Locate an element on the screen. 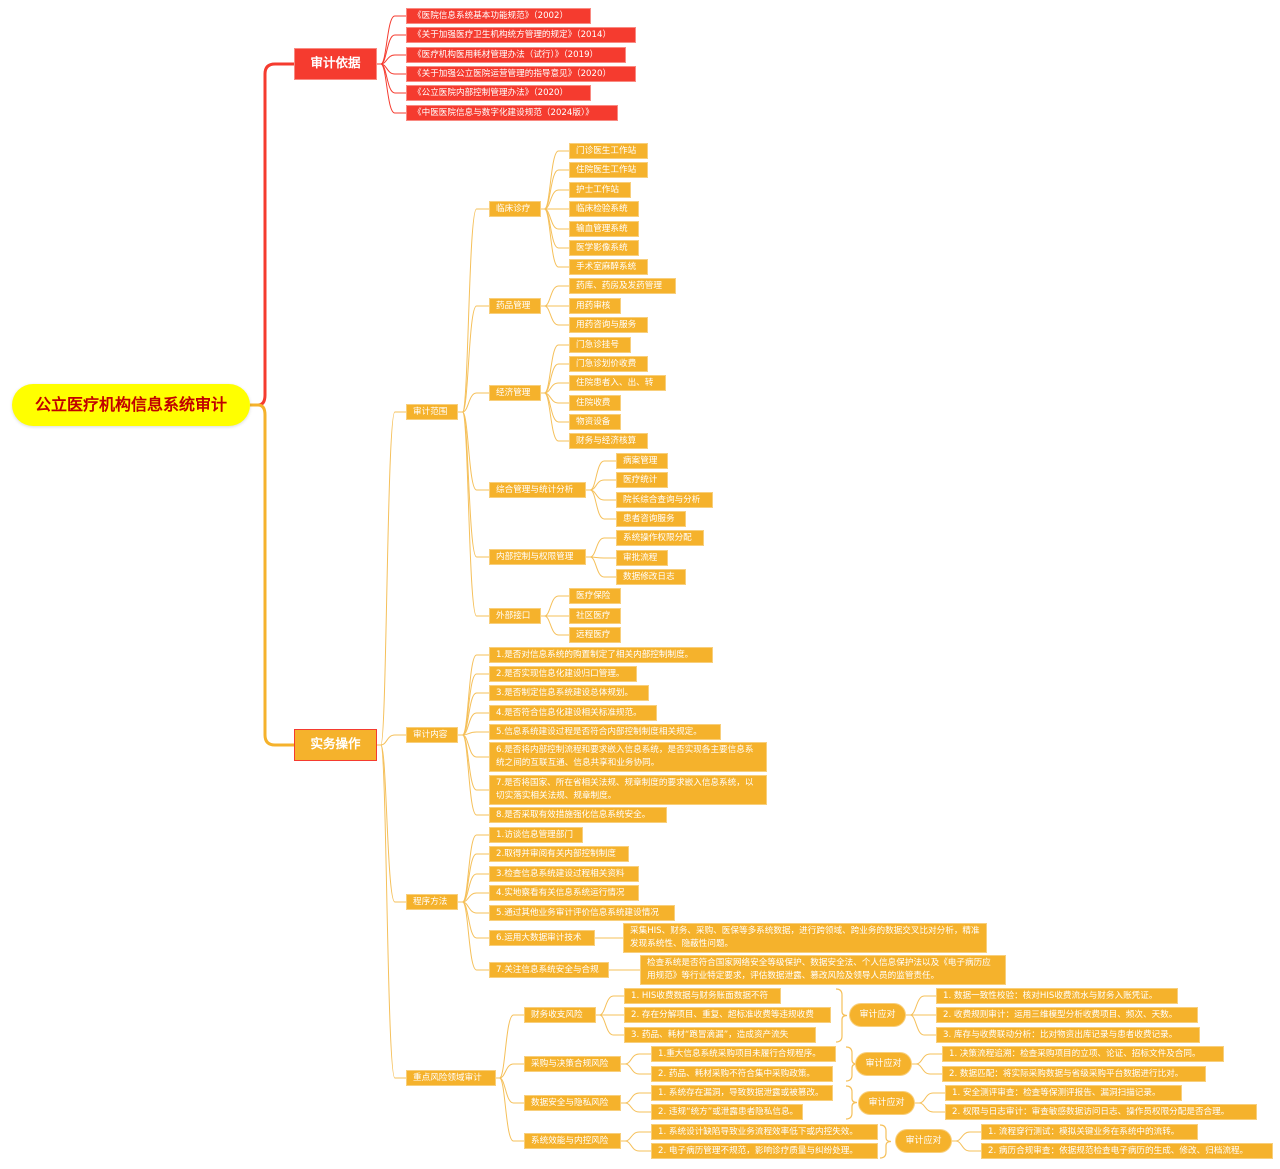 This screenshot has width=1280, height=1169. scope-item: 患者咨询服务 is located at coordinates (651, 519).